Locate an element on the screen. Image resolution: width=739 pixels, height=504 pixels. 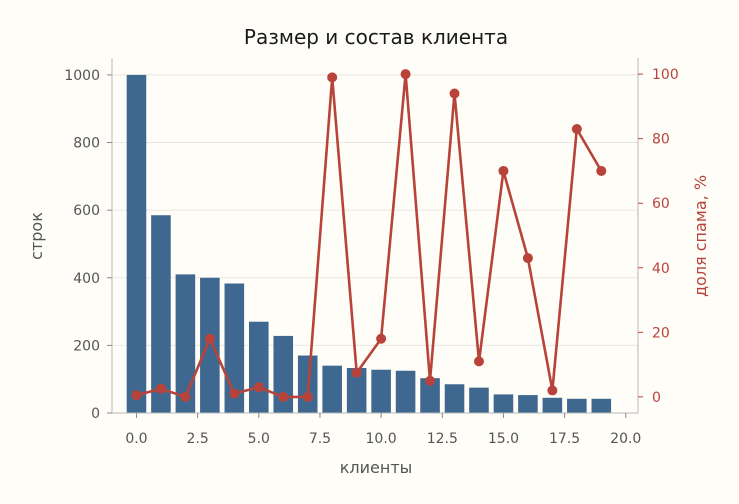
right-y-tick-label: 100 is located at coordinates (665, 75).